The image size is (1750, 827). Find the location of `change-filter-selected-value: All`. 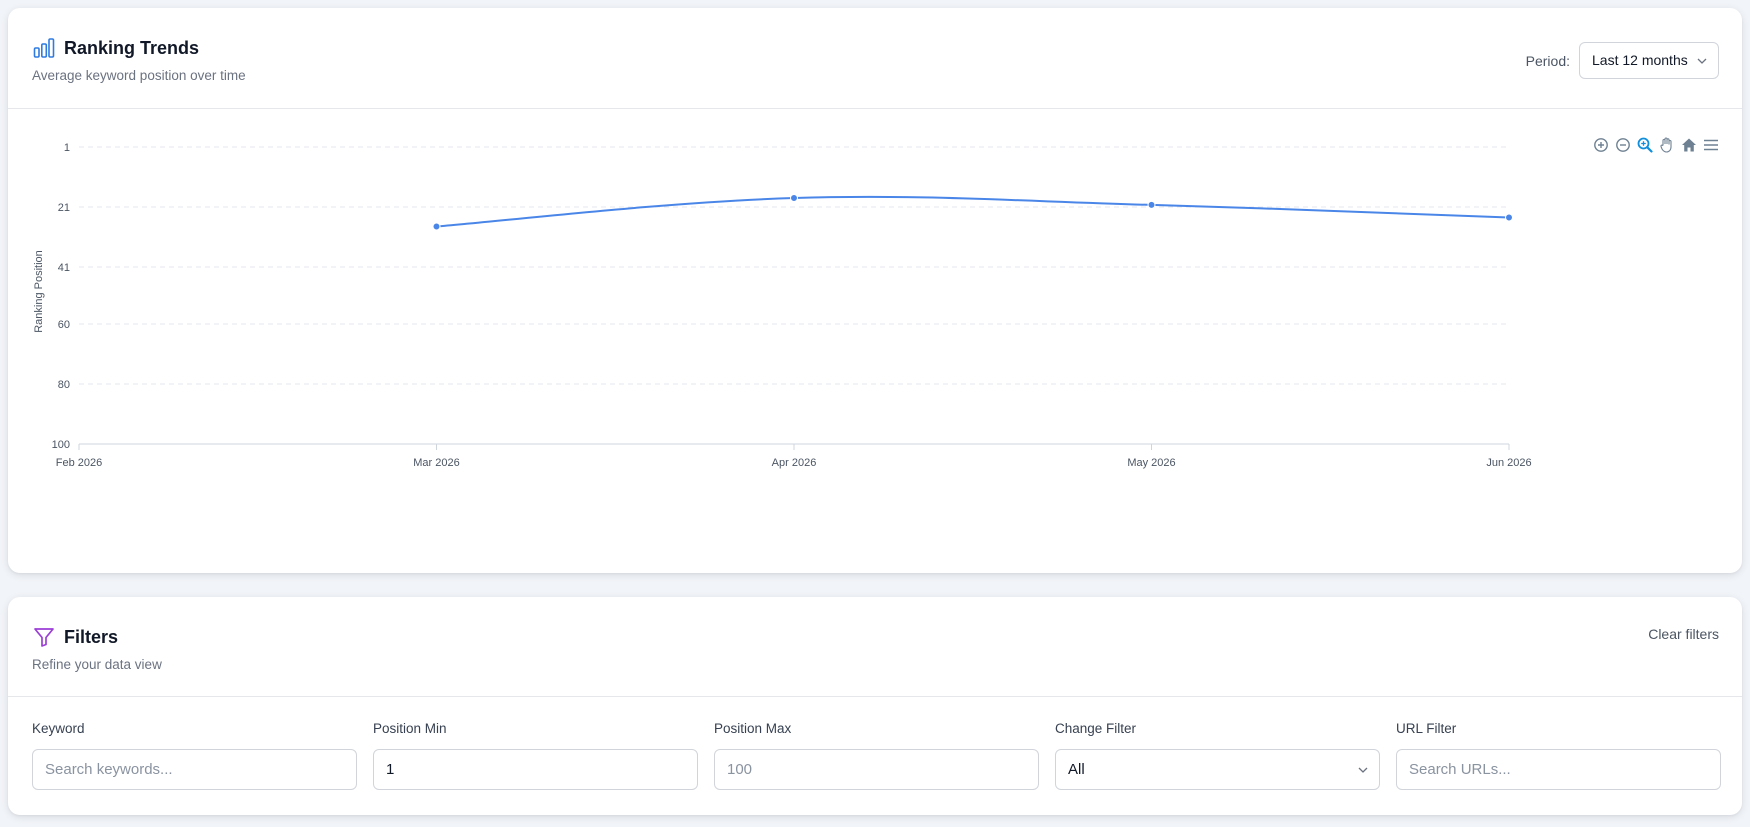

change-filter-selected-value: All is located at coordinates (1076, 769).